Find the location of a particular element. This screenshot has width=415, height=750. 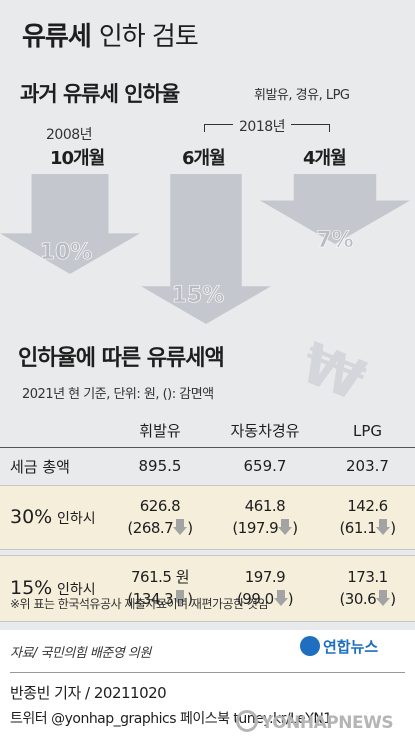

suffix-15: 인하시 is located at coordinates (76, 590).